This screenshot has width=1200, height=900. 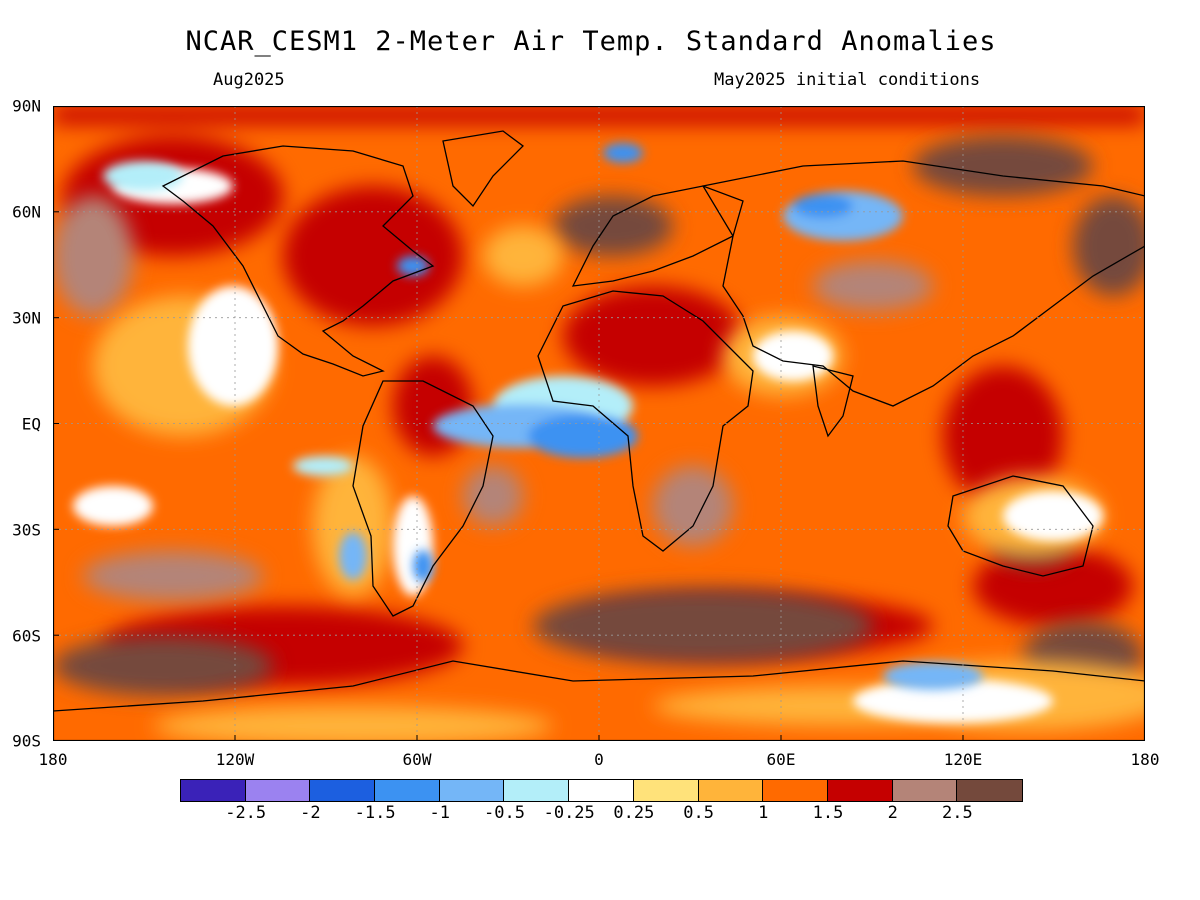 I want to click on colorbar-label: 1, so click(x=763, y=813).